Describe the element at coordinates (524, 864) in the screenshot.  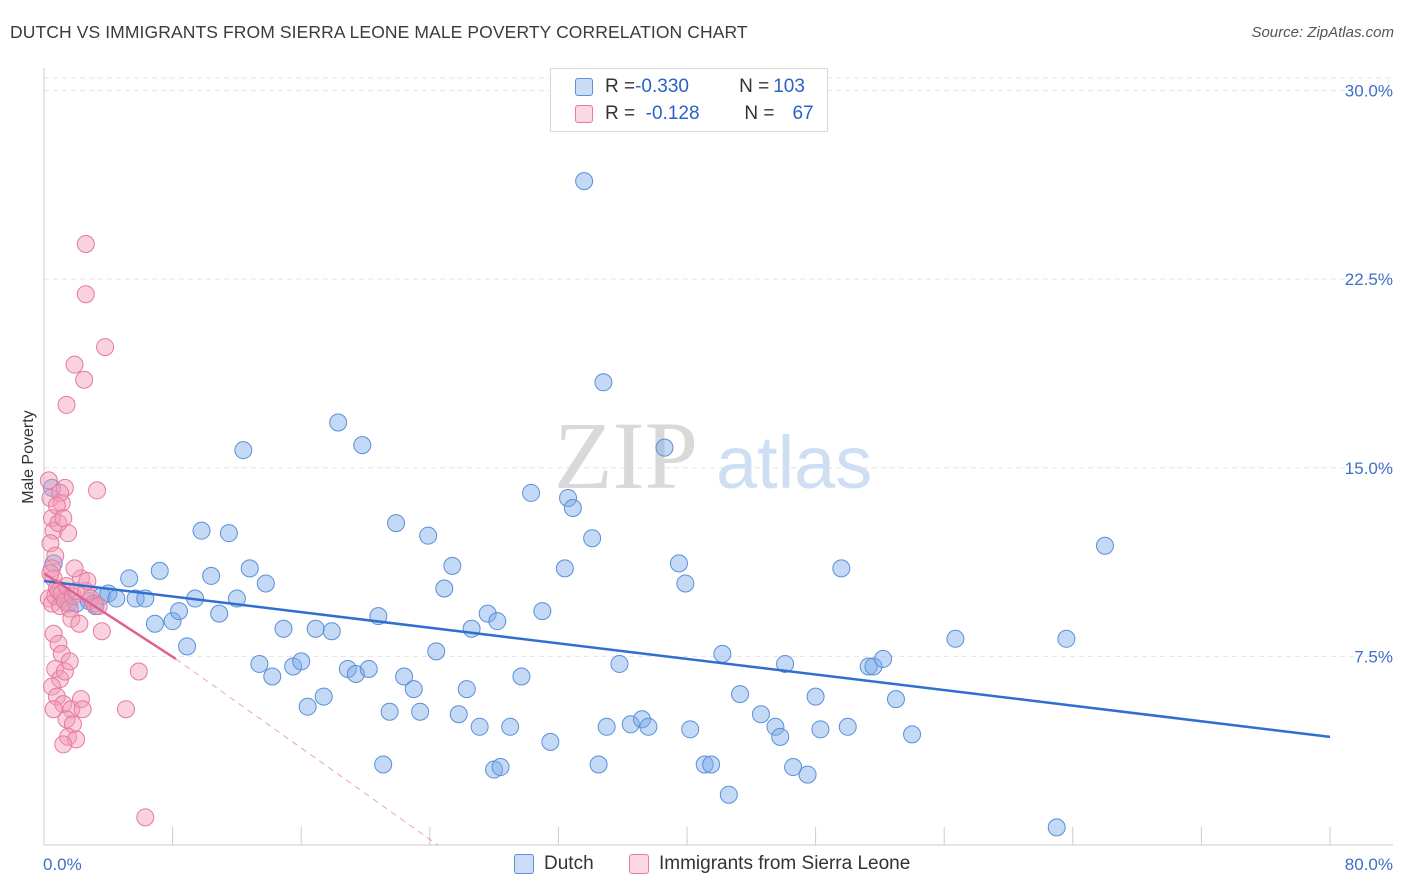
I see `legend-swatch-dutch` at that location.